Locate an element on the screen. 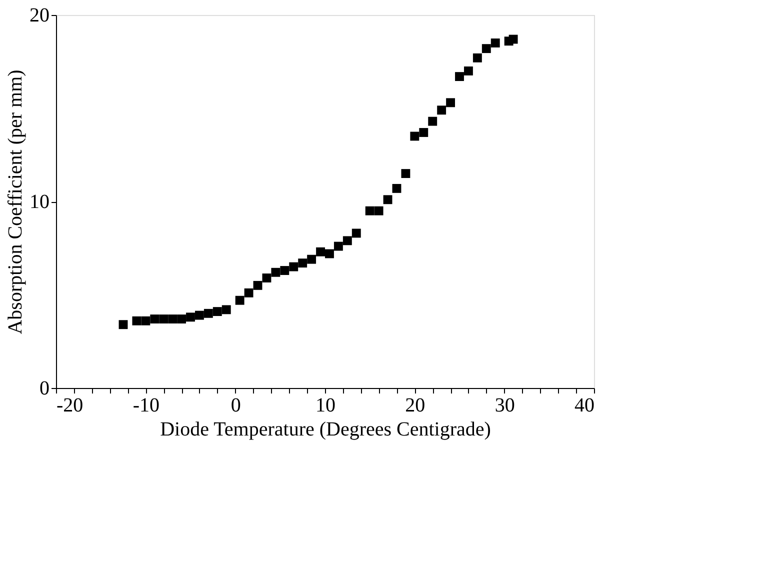 The height and width of the screenshot is (568, 758). y-tick-label: 10 is located at coordinates (40, 202).